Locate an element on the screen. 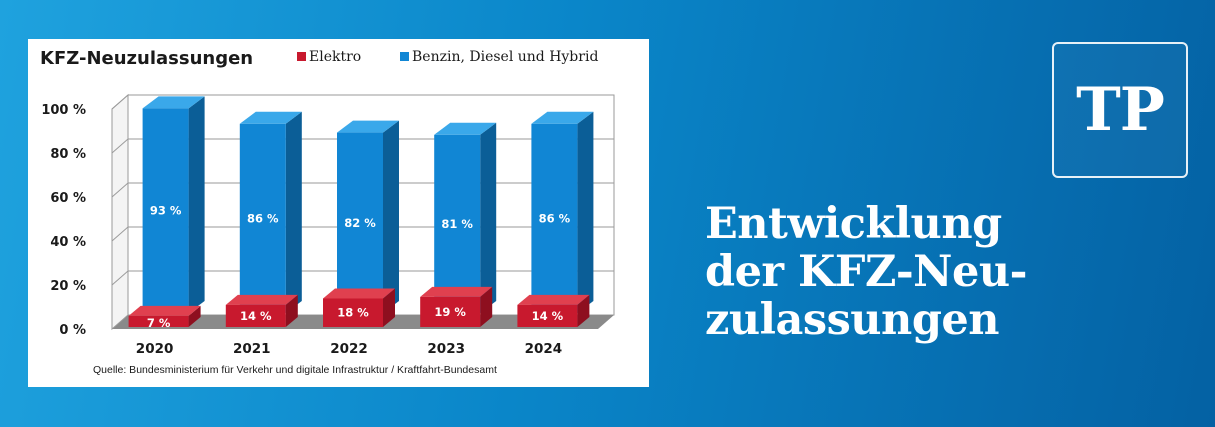  side-wall is located at coordinates (120, 212).